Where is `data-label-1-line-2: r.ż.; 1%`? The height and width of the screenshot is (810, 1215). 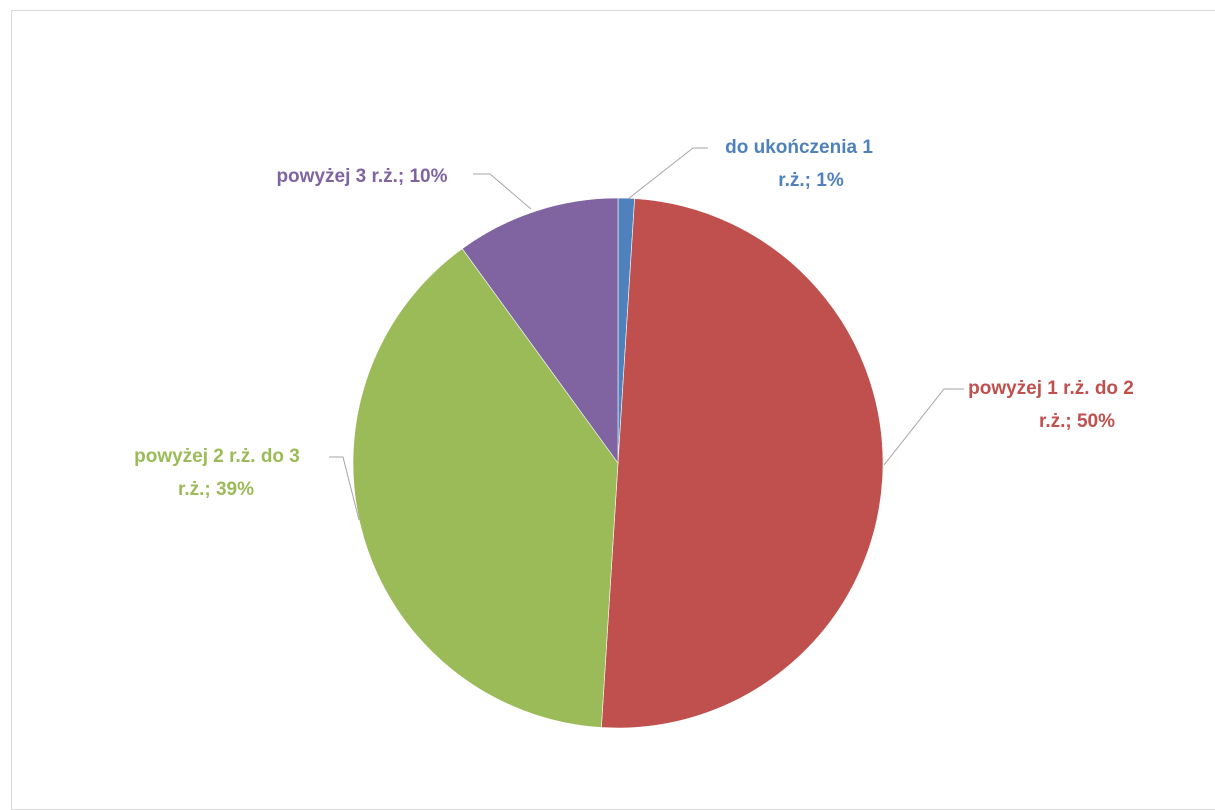
data-label-1-line-2: r.ż.; 1% is located at coordinates (811, 180).